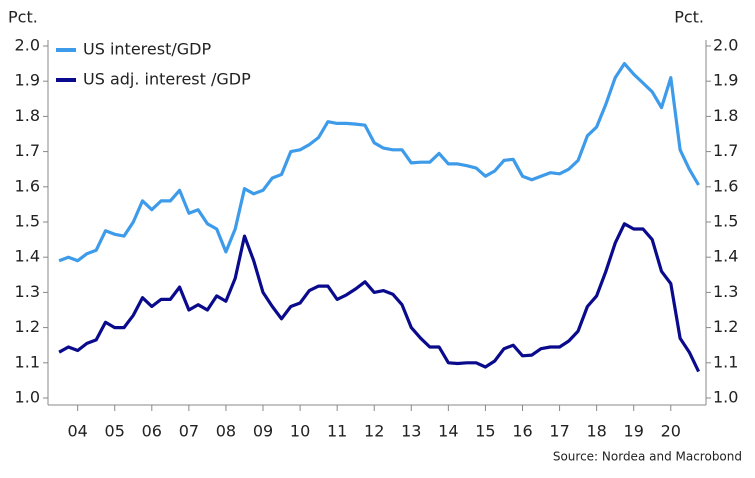  Describe the element at coordinates (374, 431) in the screenshot. I see `x-tick-label: 12` at that location.